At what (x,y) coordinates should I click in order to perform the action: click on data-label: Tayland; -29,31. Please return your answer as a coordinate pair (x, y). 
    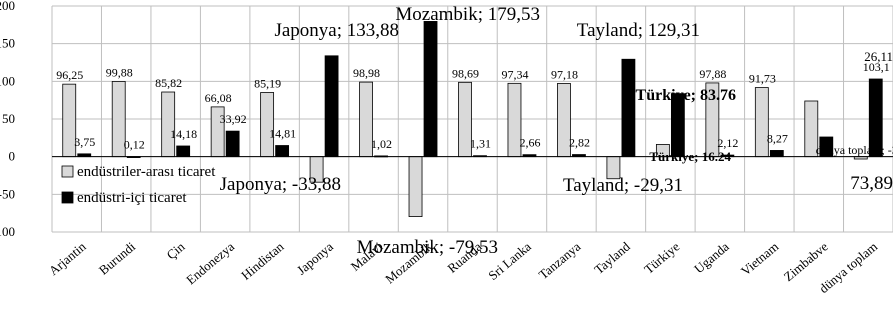
    Looking at the image, I should click on (623, 185).